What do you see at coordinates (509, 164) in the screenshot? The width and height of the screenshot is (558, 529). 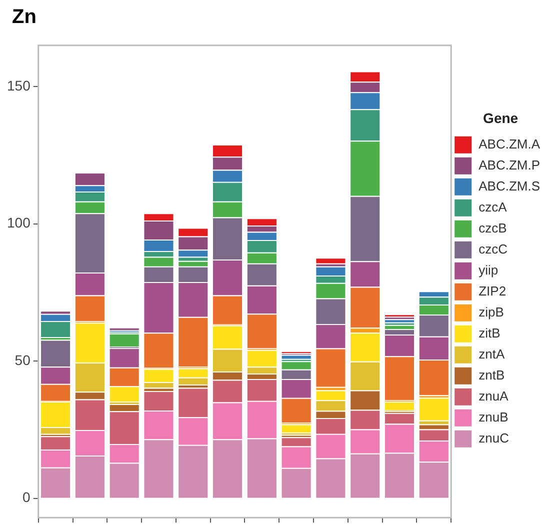 I see `legend-label: ABC.ZM.P` at bounding box center [509, 164].